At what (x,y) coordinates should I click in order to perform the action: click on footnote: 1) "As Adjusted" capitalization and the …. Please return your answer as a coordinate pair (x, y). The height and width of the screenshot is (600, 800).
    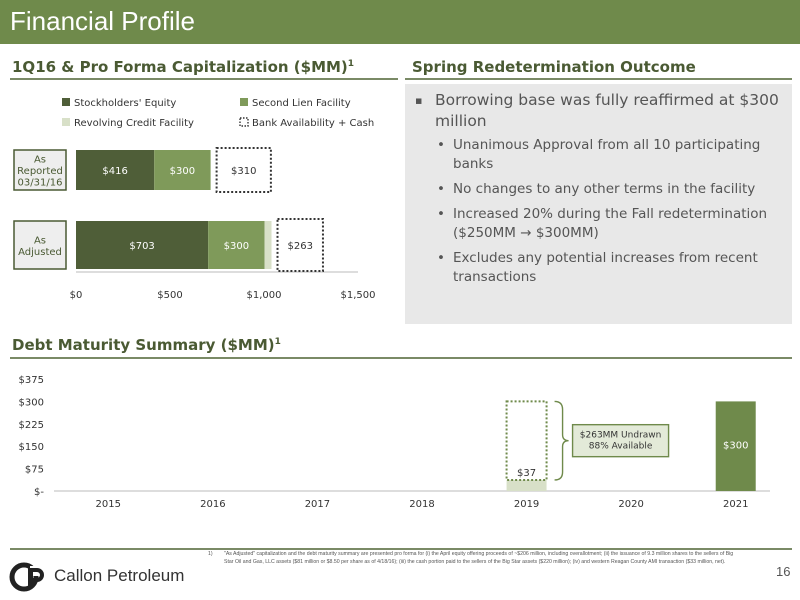
    Looking at the image, I should click on (473, 558).